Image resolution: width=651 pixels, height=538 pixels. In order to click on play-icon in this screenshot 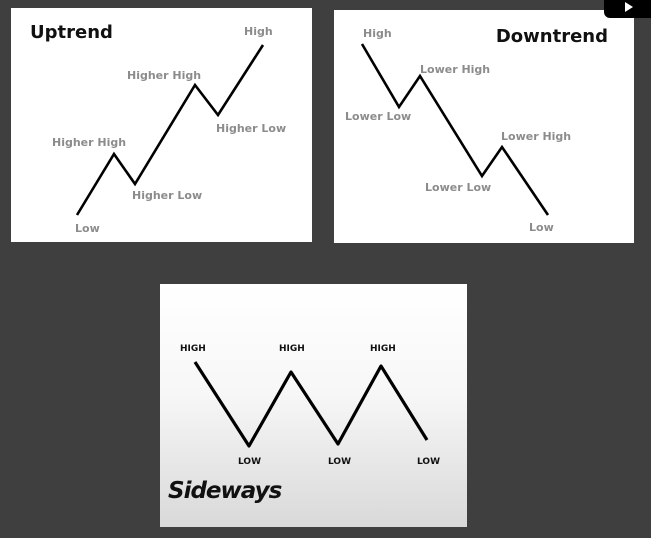, I will do `click(629, 7)`.